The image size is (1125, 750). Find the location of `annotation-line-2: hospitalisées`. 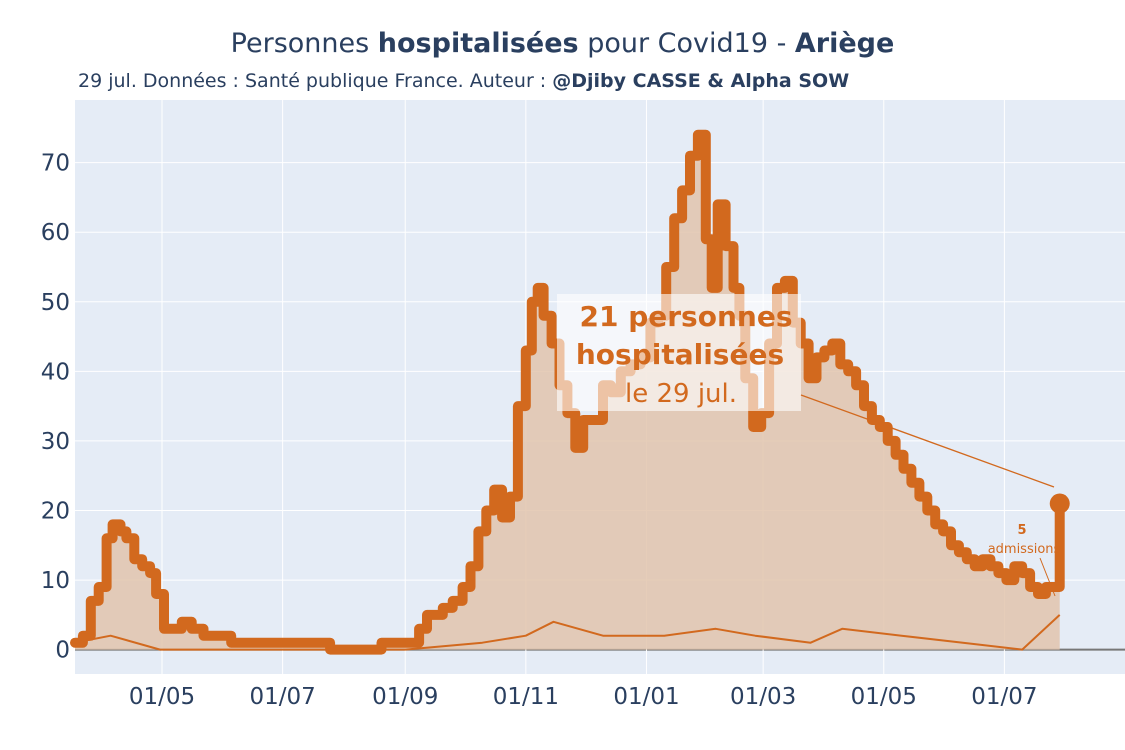

annotation-line-2: hospitalisées is located at coordinates (680, 354).